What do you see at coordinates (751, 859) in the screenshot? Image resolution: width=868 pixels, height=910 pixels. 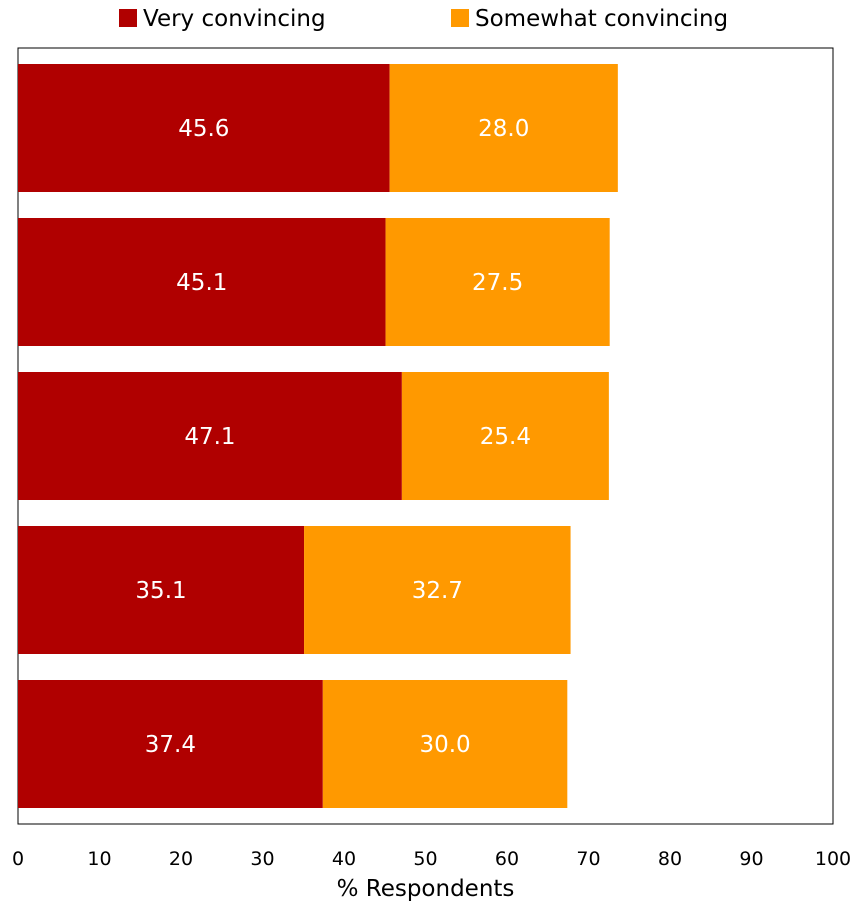 I see `x-tick-label: 90` at bounding box center [751, 859].